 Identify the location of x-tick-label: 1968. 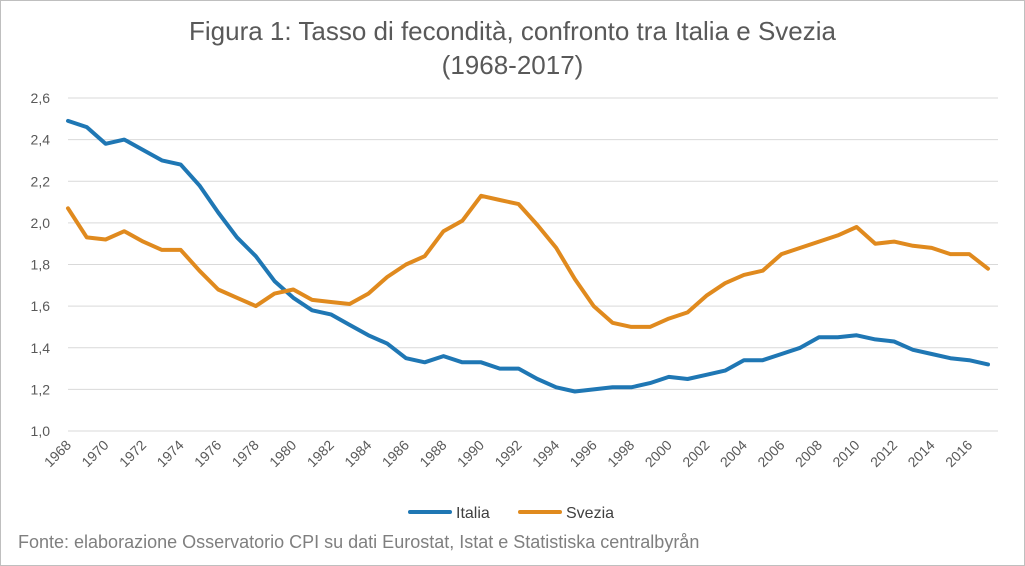
(57, 453).